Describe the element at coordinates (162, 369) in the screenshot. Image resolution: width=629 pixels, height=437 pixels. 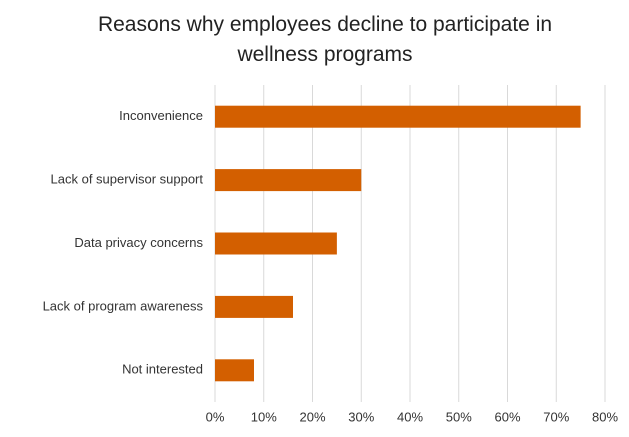
I see `y-tick-label: Not interested` at that location.